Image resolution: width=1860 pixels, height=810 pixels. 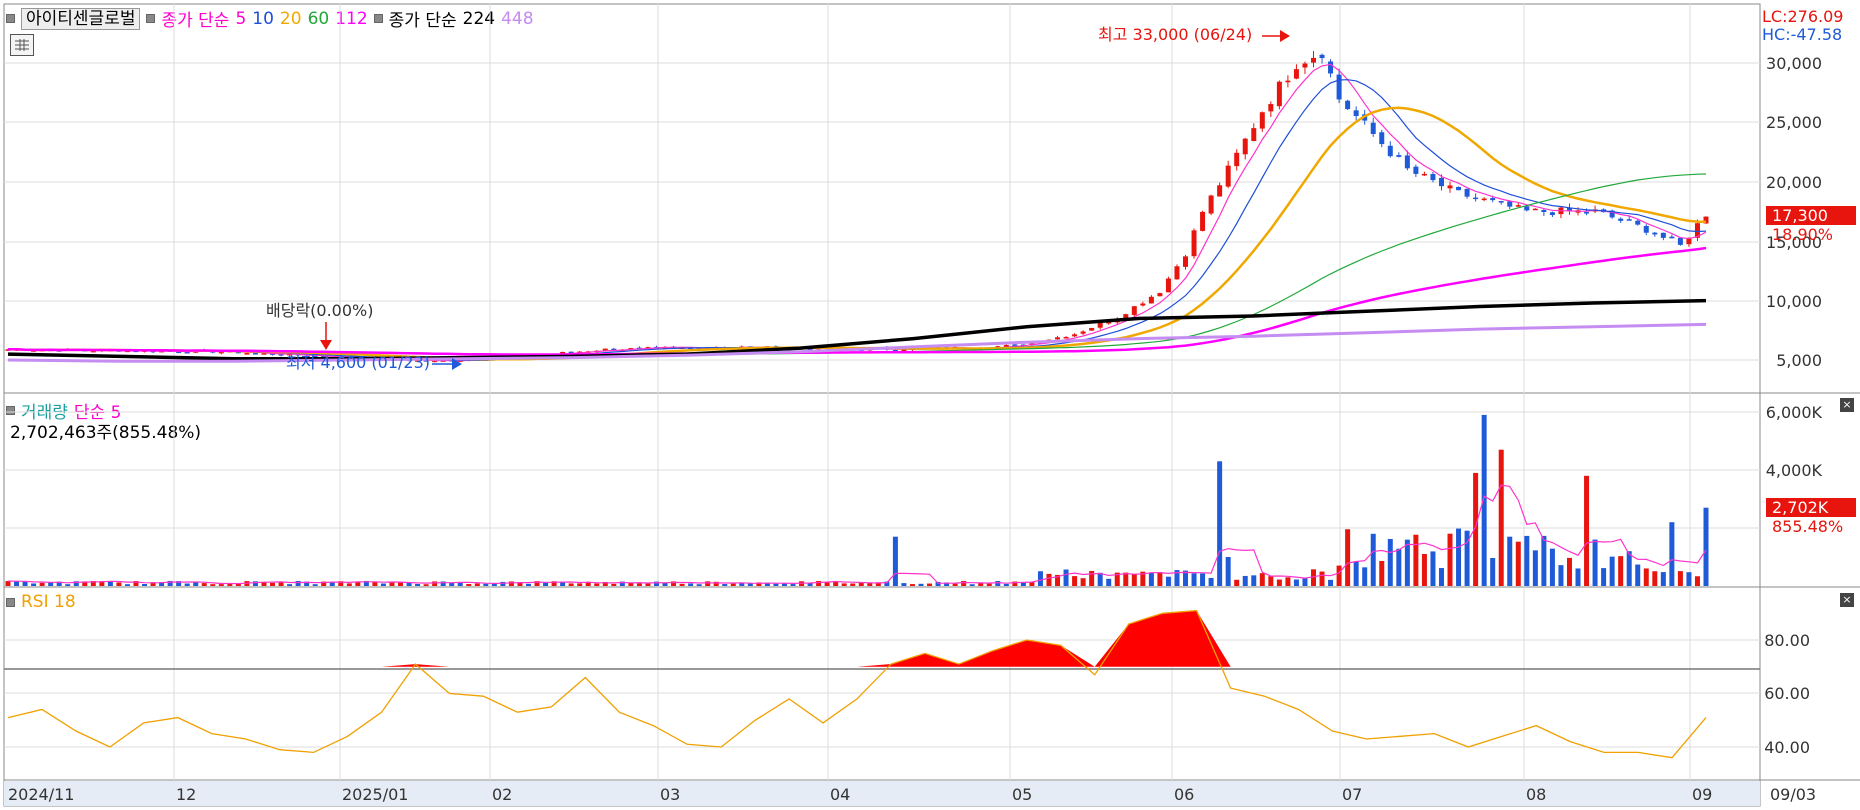 I want to click on legend-marker-icon, so click(x=10, y=602).